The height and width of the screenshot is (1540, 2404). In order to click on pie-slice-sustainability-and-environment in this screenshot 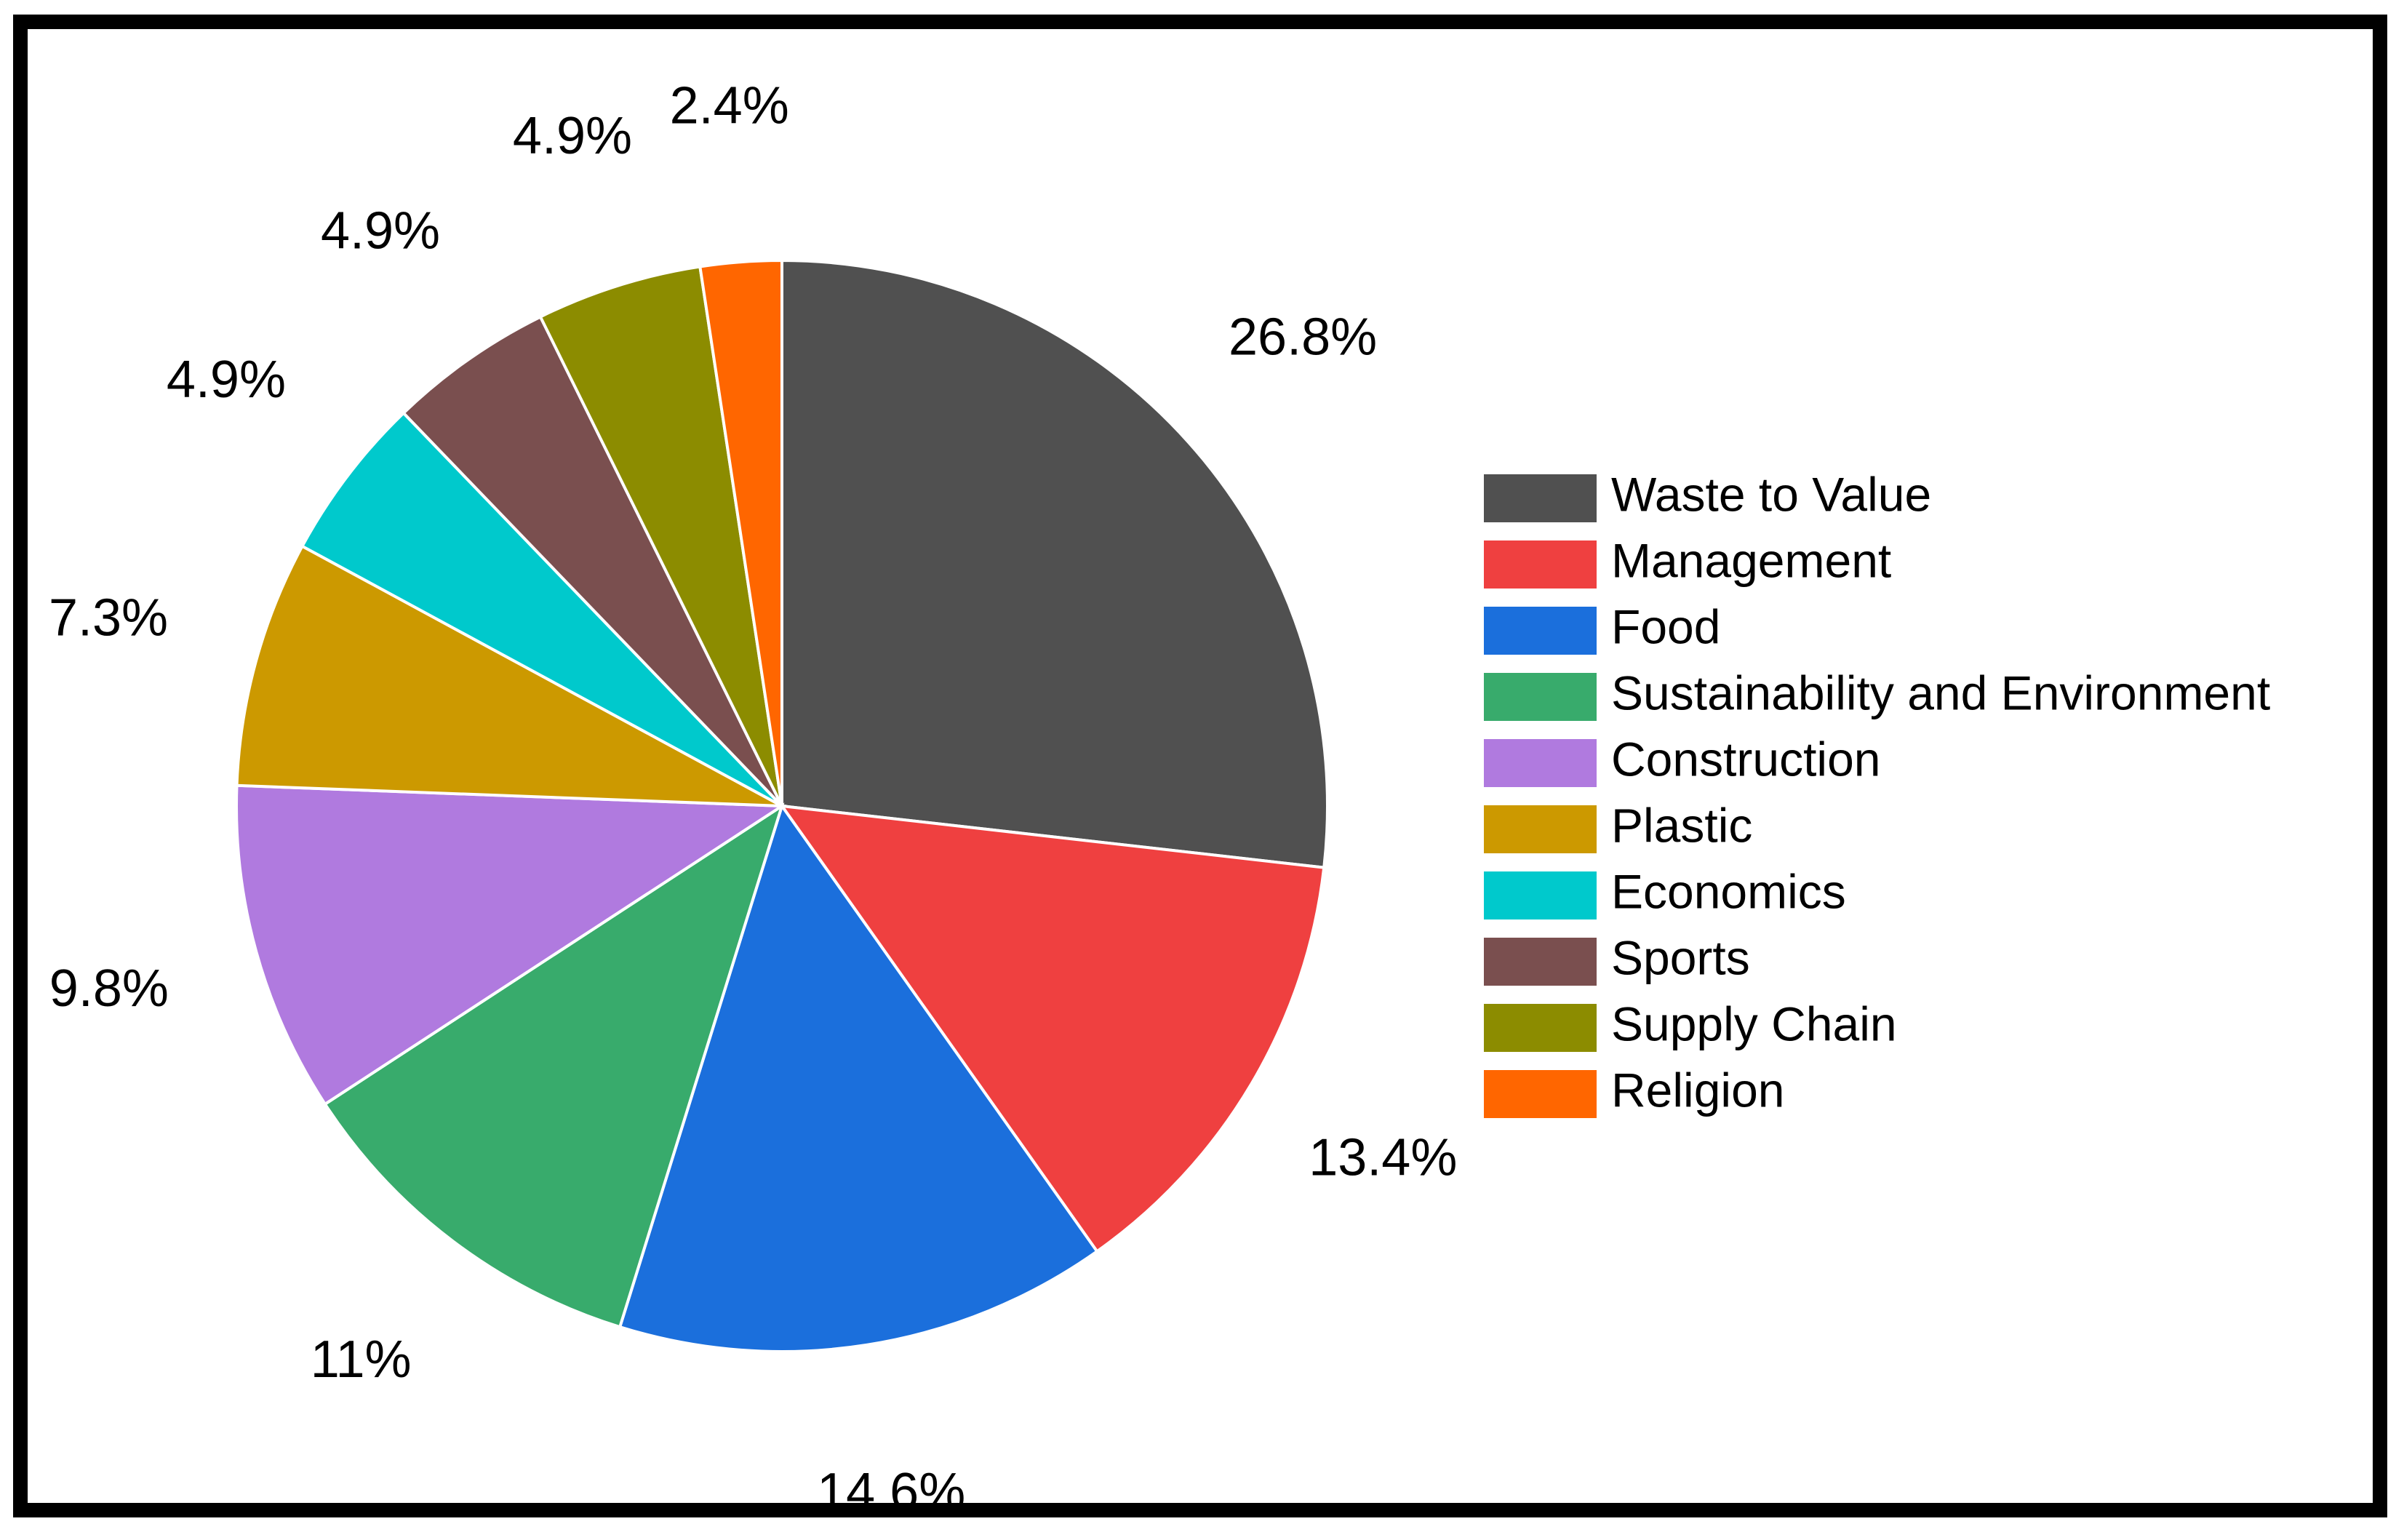, I will do `click(554, 1065)`.